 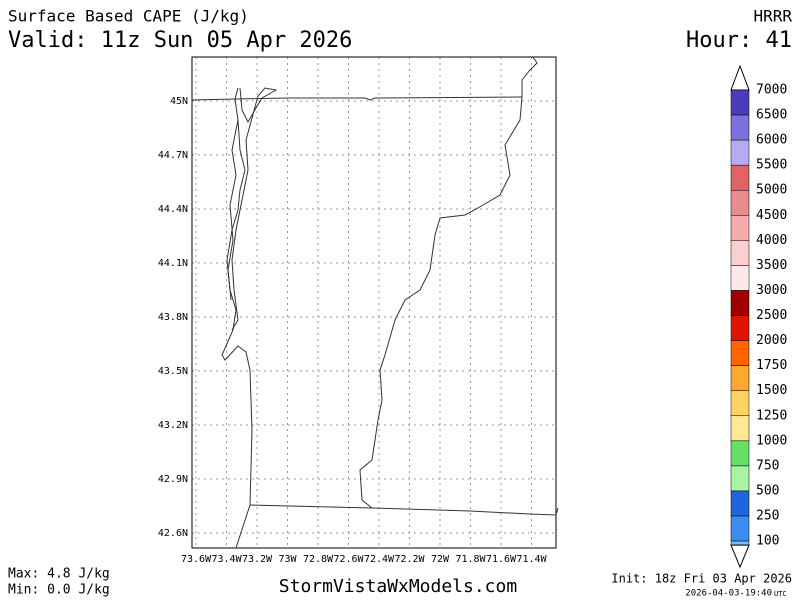 I want to click on lat-label: 44.1N, so click(x=173, y=263).